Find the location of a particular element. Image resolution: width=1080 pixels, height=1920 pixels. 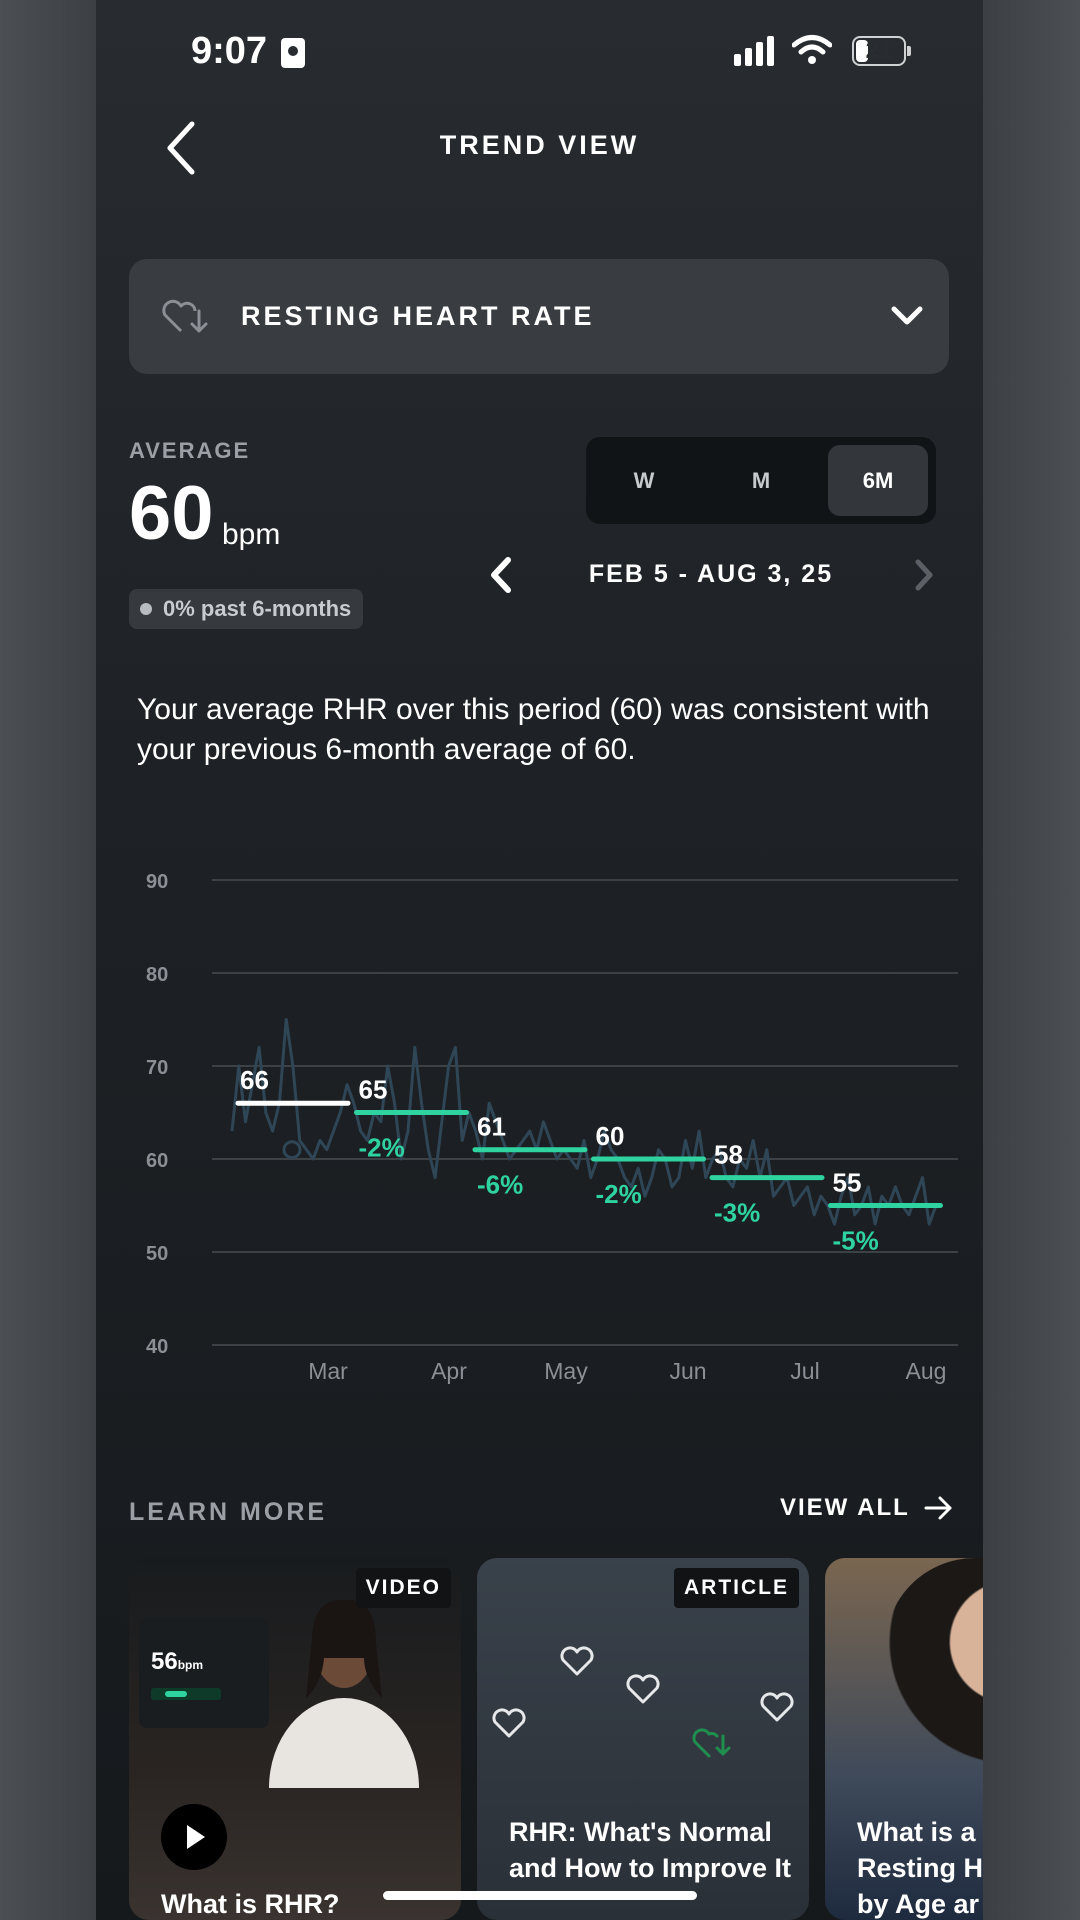

page-title: TREND VIEW is located at coordinates (539, 145).